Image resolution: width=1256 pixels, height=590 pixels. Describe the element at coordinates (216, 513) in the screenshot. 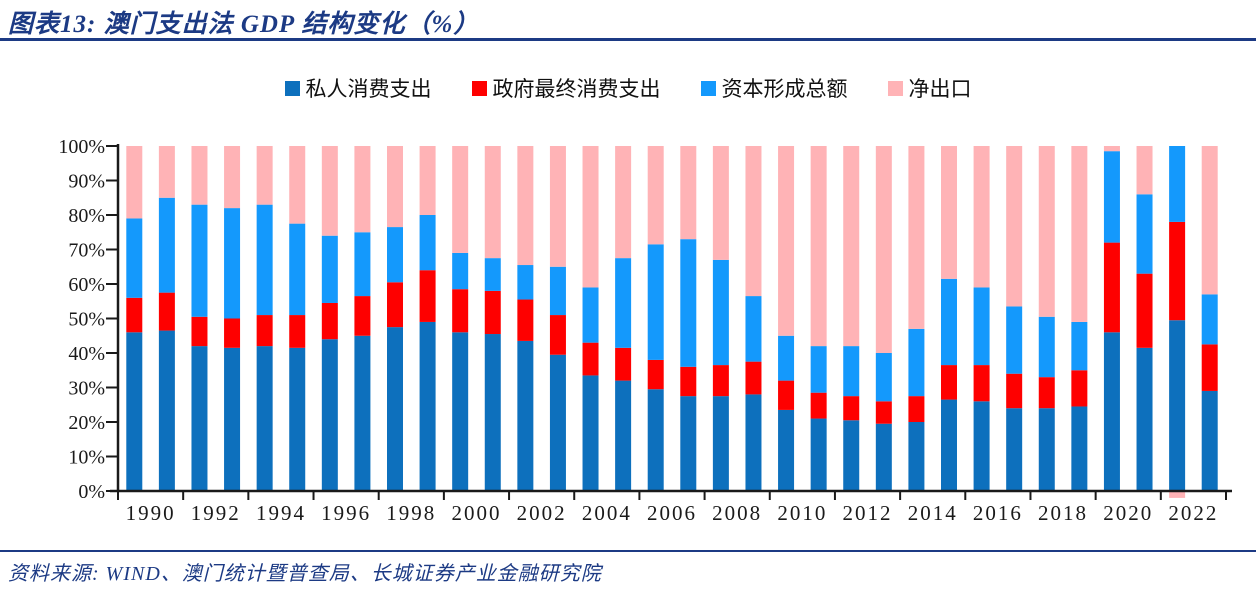

I see `x-tick-label: 1992` at that location.